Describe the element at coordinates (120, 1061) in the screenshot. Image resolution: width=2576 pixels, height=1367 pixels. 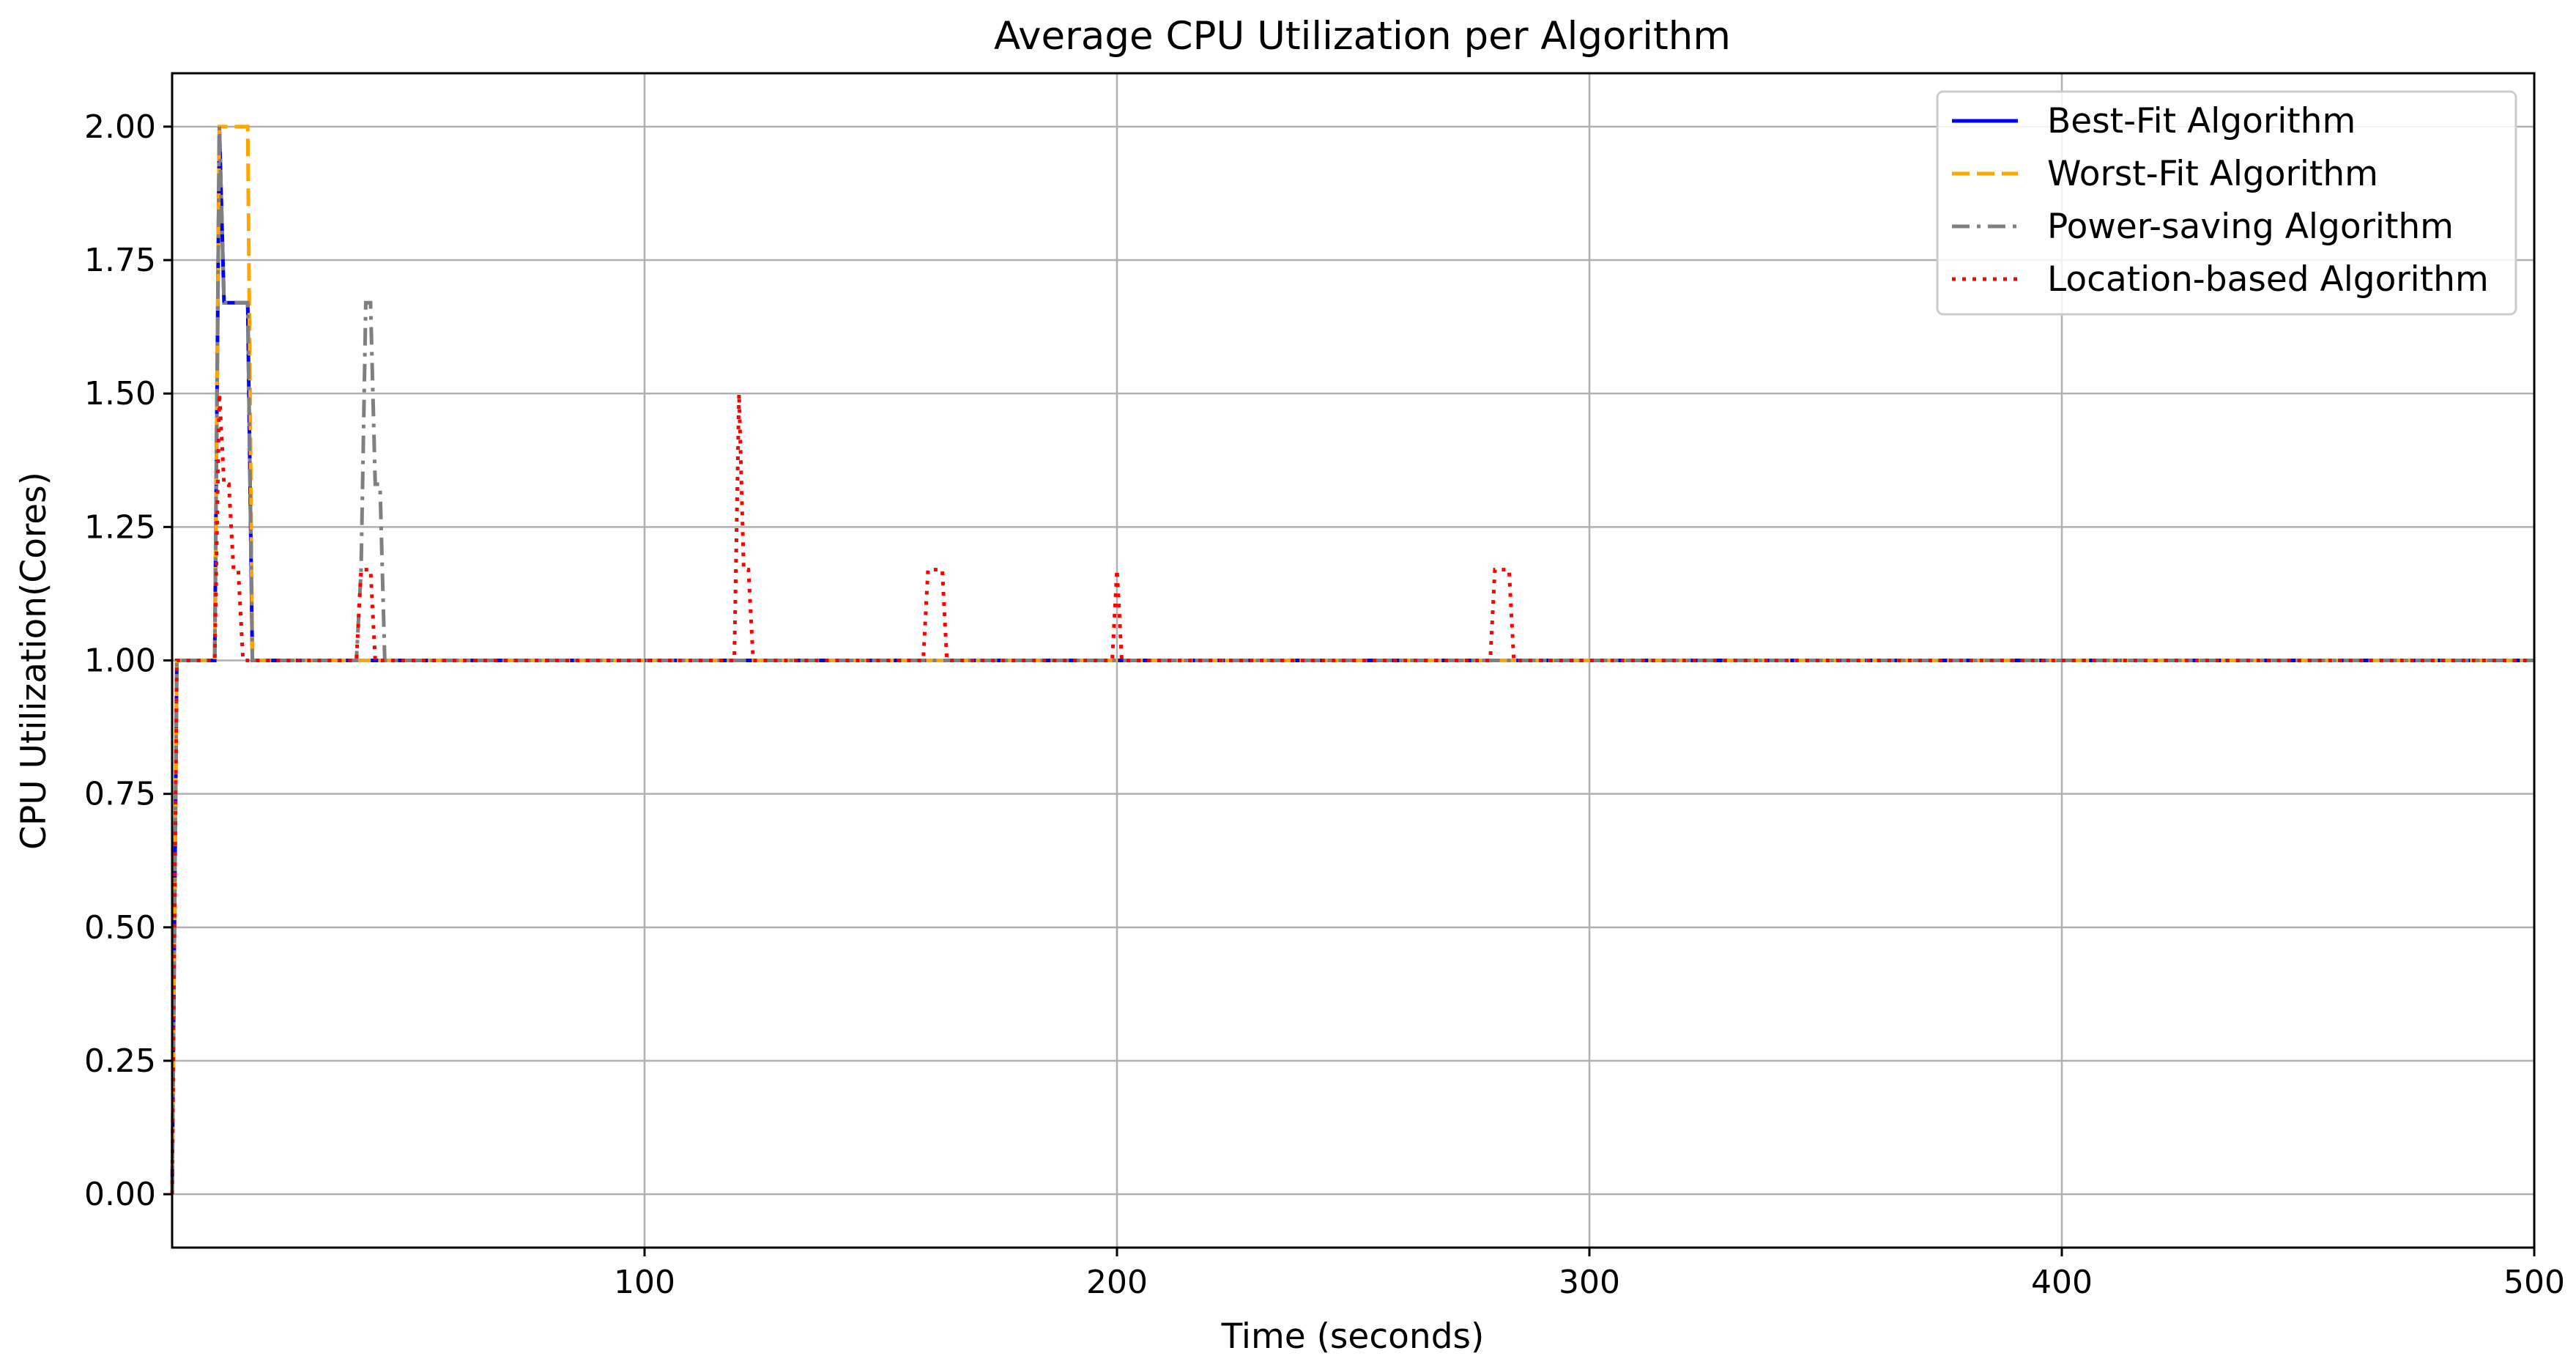
I see `y-tick-label: 0.25` at that location.